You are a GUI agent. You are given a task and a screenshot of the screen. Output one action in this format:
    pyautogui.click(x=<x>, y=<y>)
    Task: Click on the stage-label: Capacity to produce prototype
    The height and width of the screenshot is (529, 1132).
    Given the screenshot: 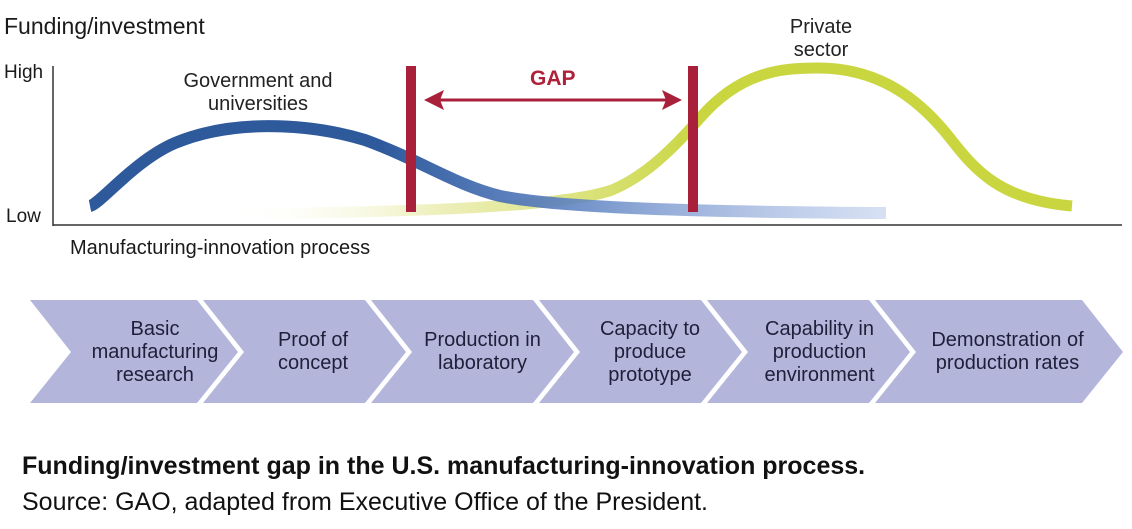 What is the action you would take?
    pyautogui.click(x=650, y=351)
    